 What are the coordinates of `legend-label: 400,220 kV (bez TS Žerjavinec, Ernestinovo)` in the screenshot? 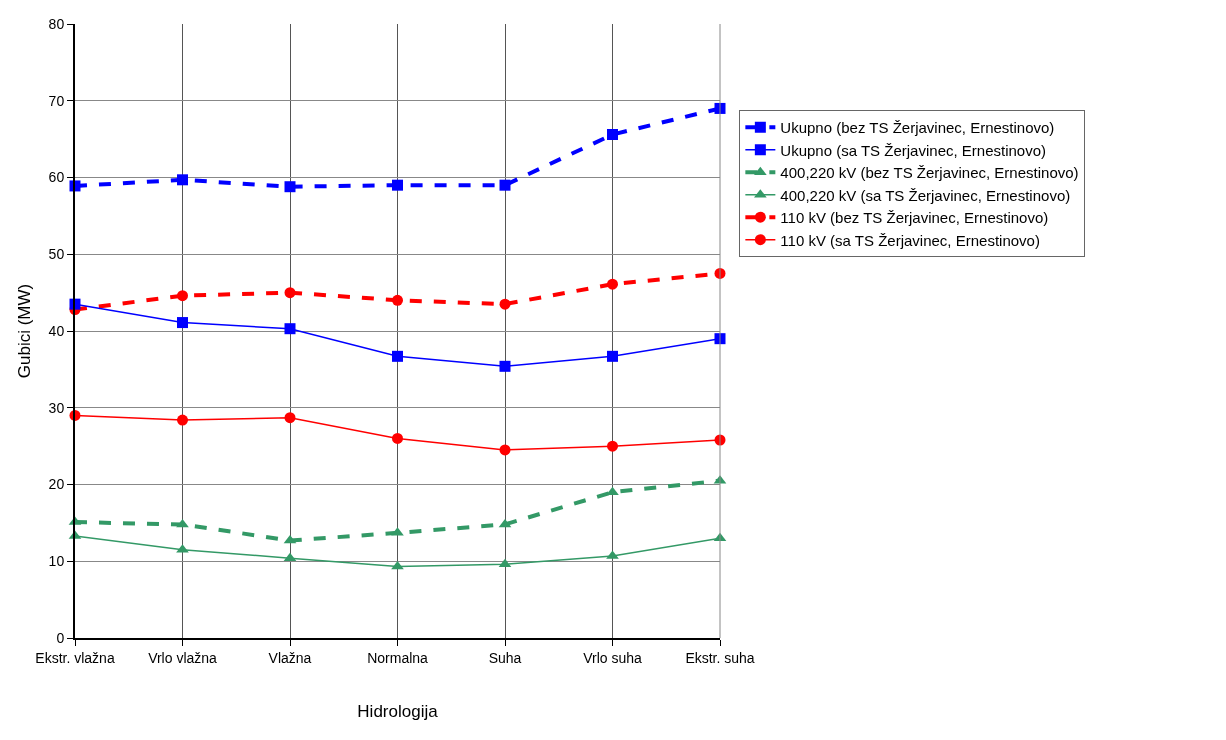 It's located at (929, 173).